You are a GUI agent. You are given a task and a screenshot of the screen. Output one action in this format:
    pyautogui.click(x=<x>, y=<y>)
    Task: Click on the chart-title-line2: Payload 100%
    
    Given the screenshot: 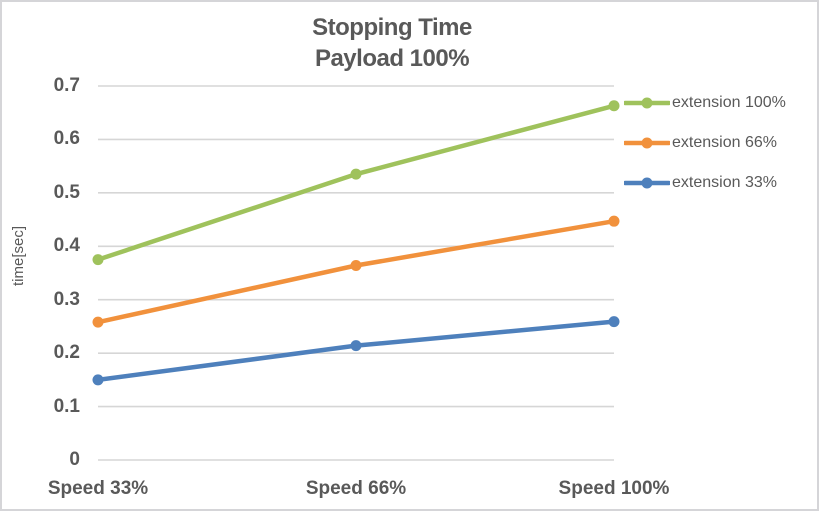 What is the action you would take?
    pyautogui.click(x=392, y=58)
    